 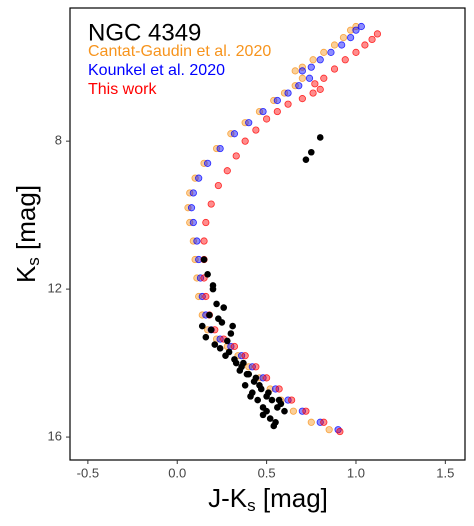 I want to click on y-tick-label: 16, so click(x=55, y=436).